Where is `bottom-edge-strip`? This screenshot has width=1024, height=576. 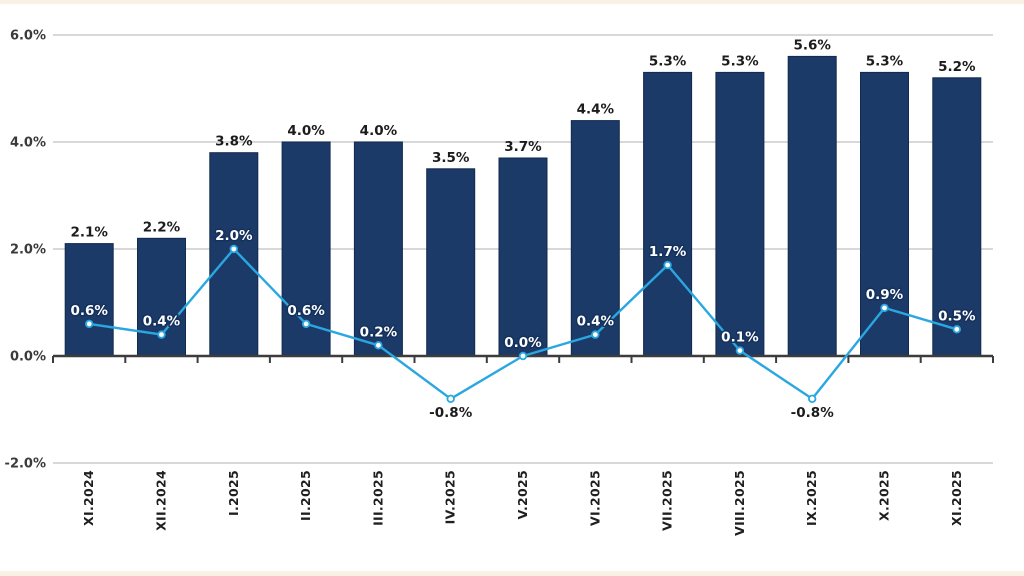 bottom-edge-strip is located at coordinates (512, 573).